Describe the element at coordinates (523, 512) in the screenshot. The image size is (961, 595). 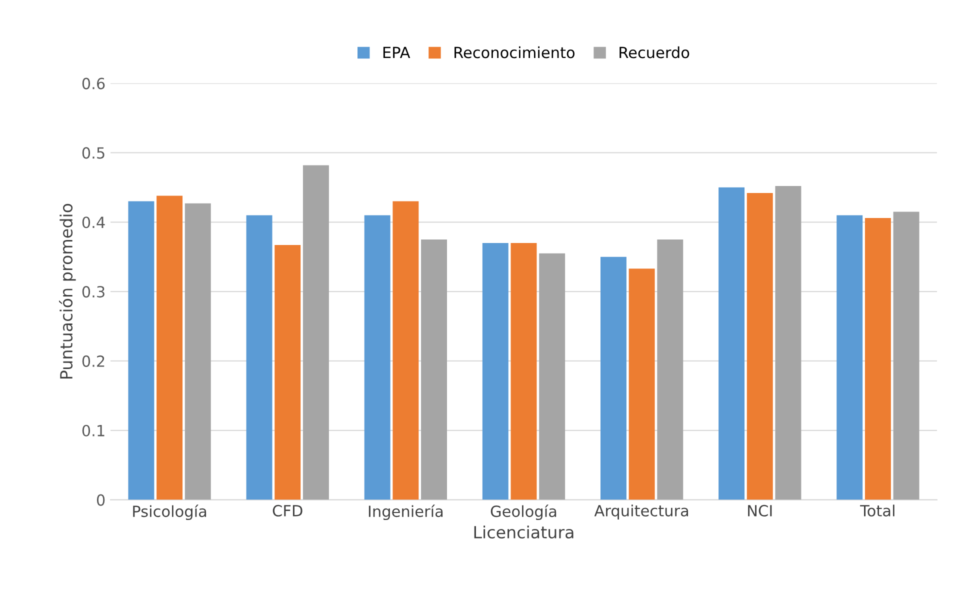
I see `x-tick-label: Geología` at that location.